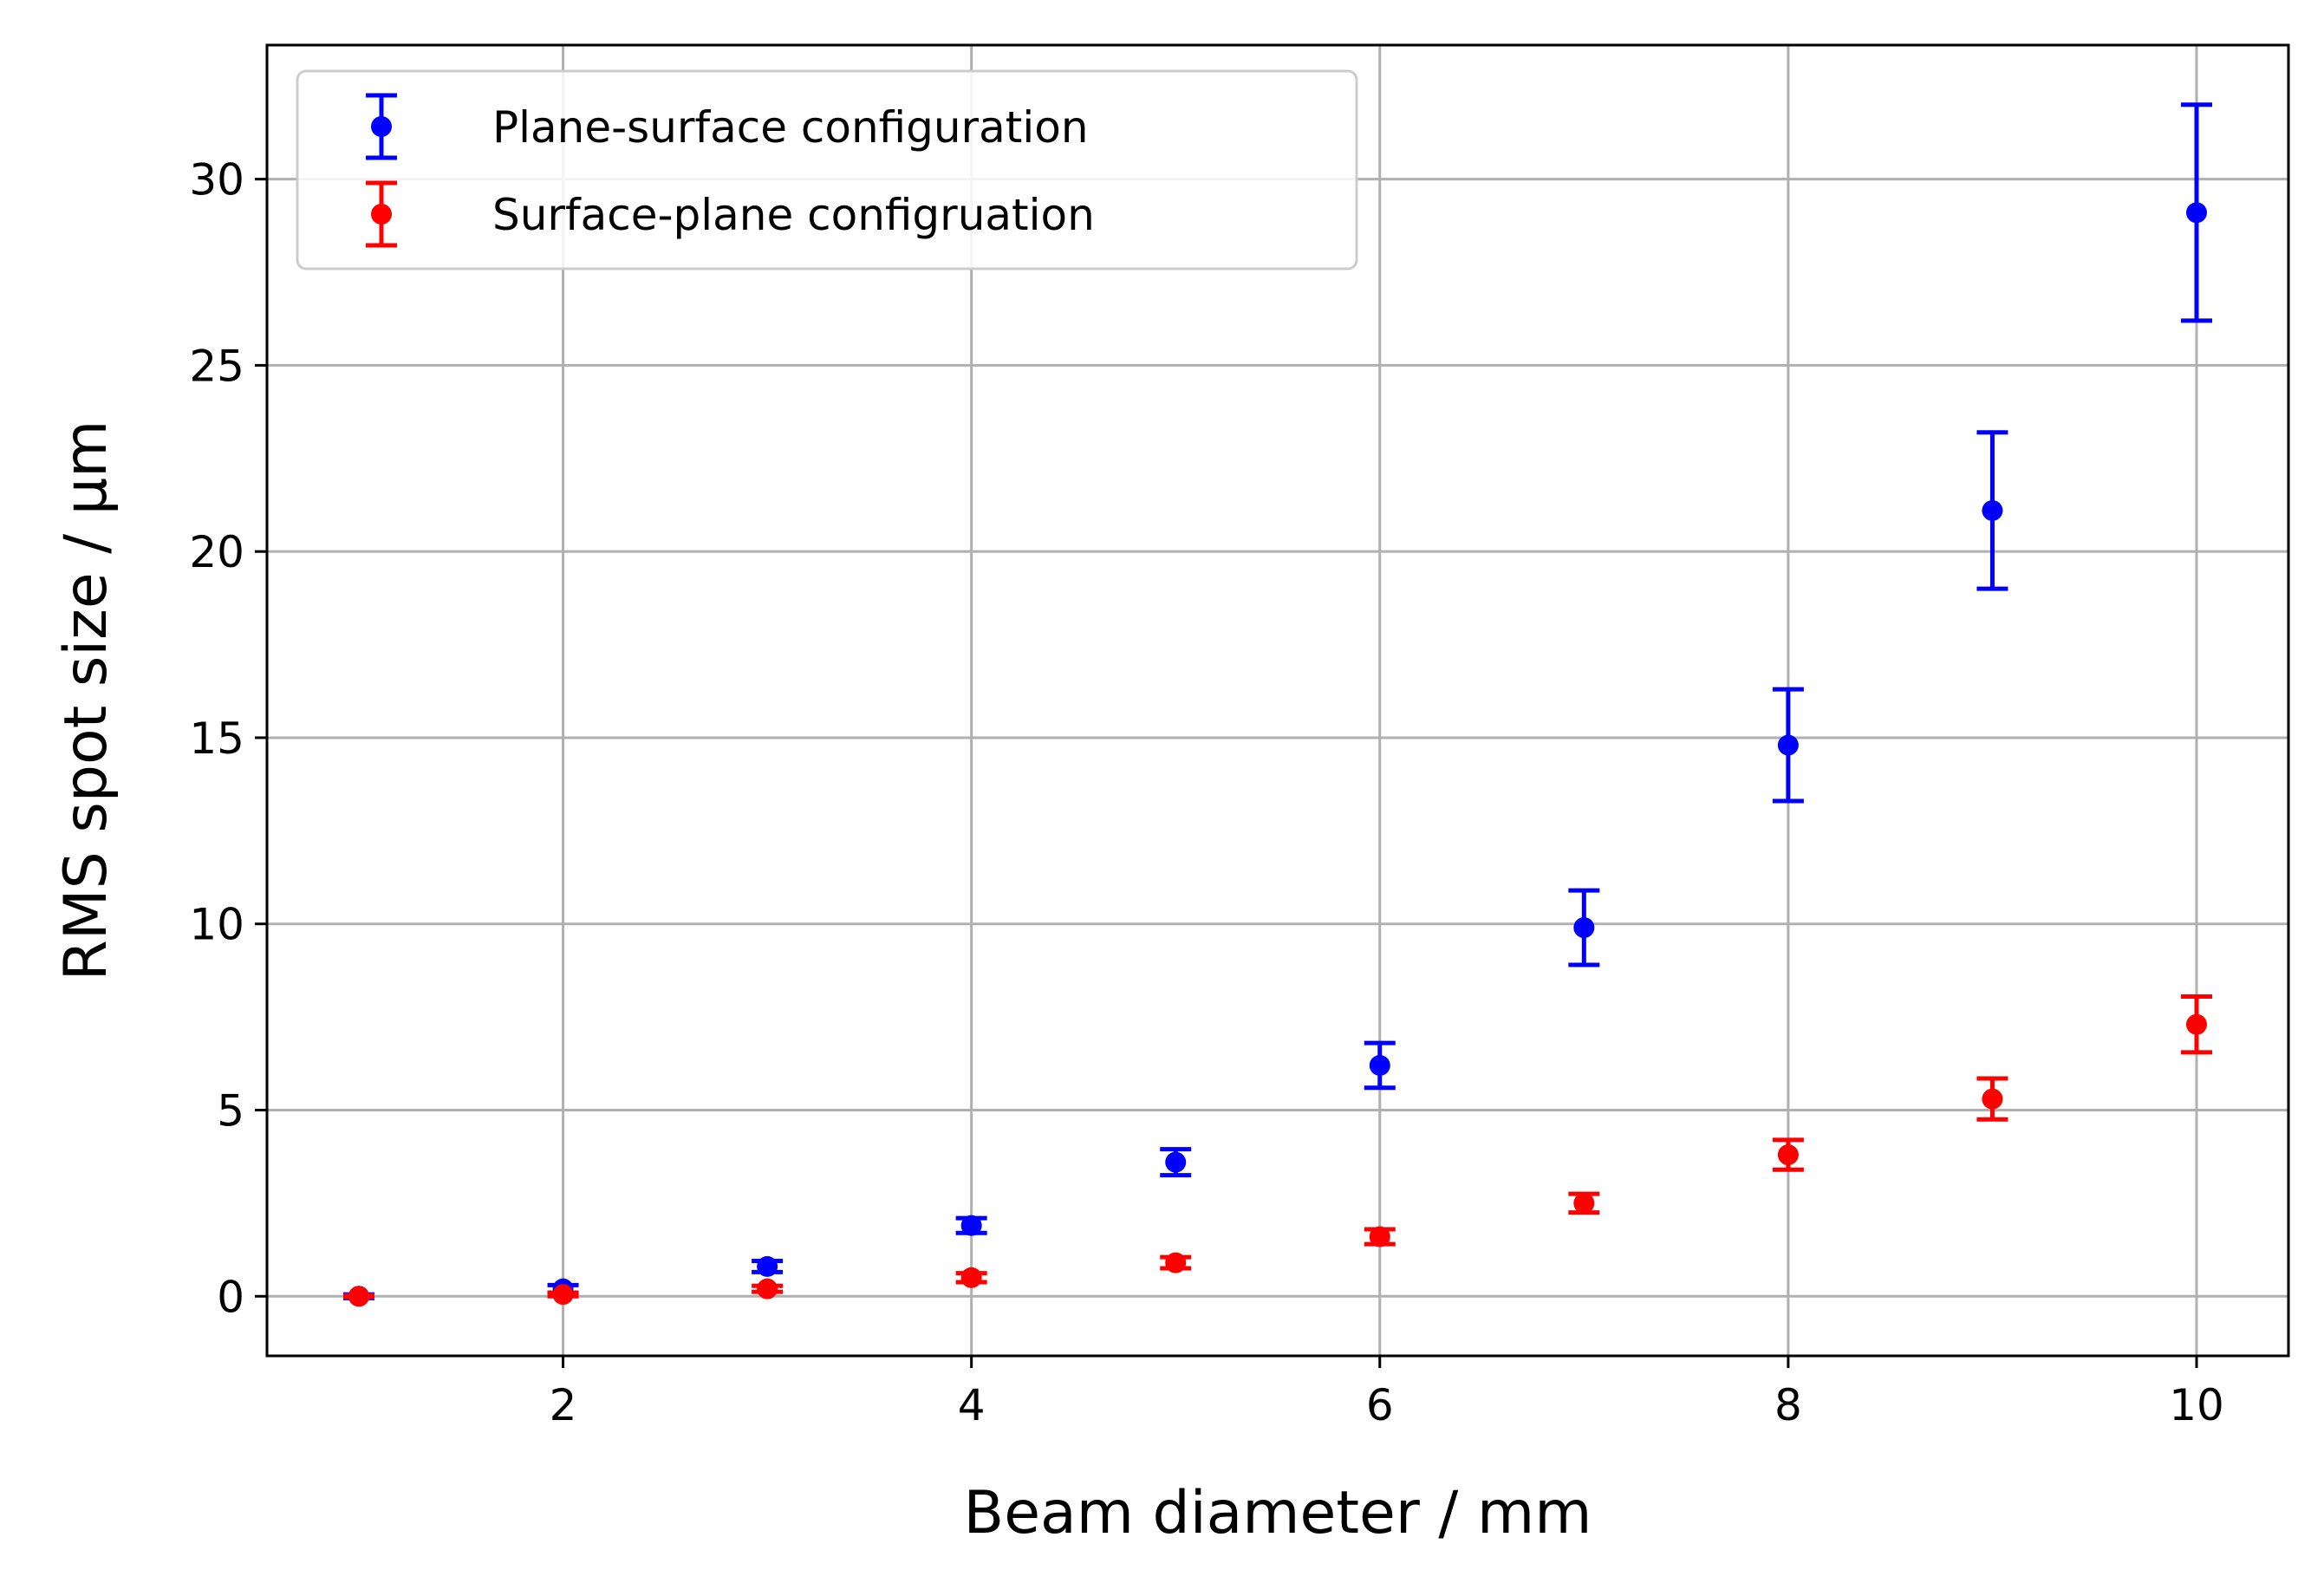  What do you see at coordinates (230, 1111) in the screenshot?
I see `y-tick-label: 5` at bounding box center [230, 1111].